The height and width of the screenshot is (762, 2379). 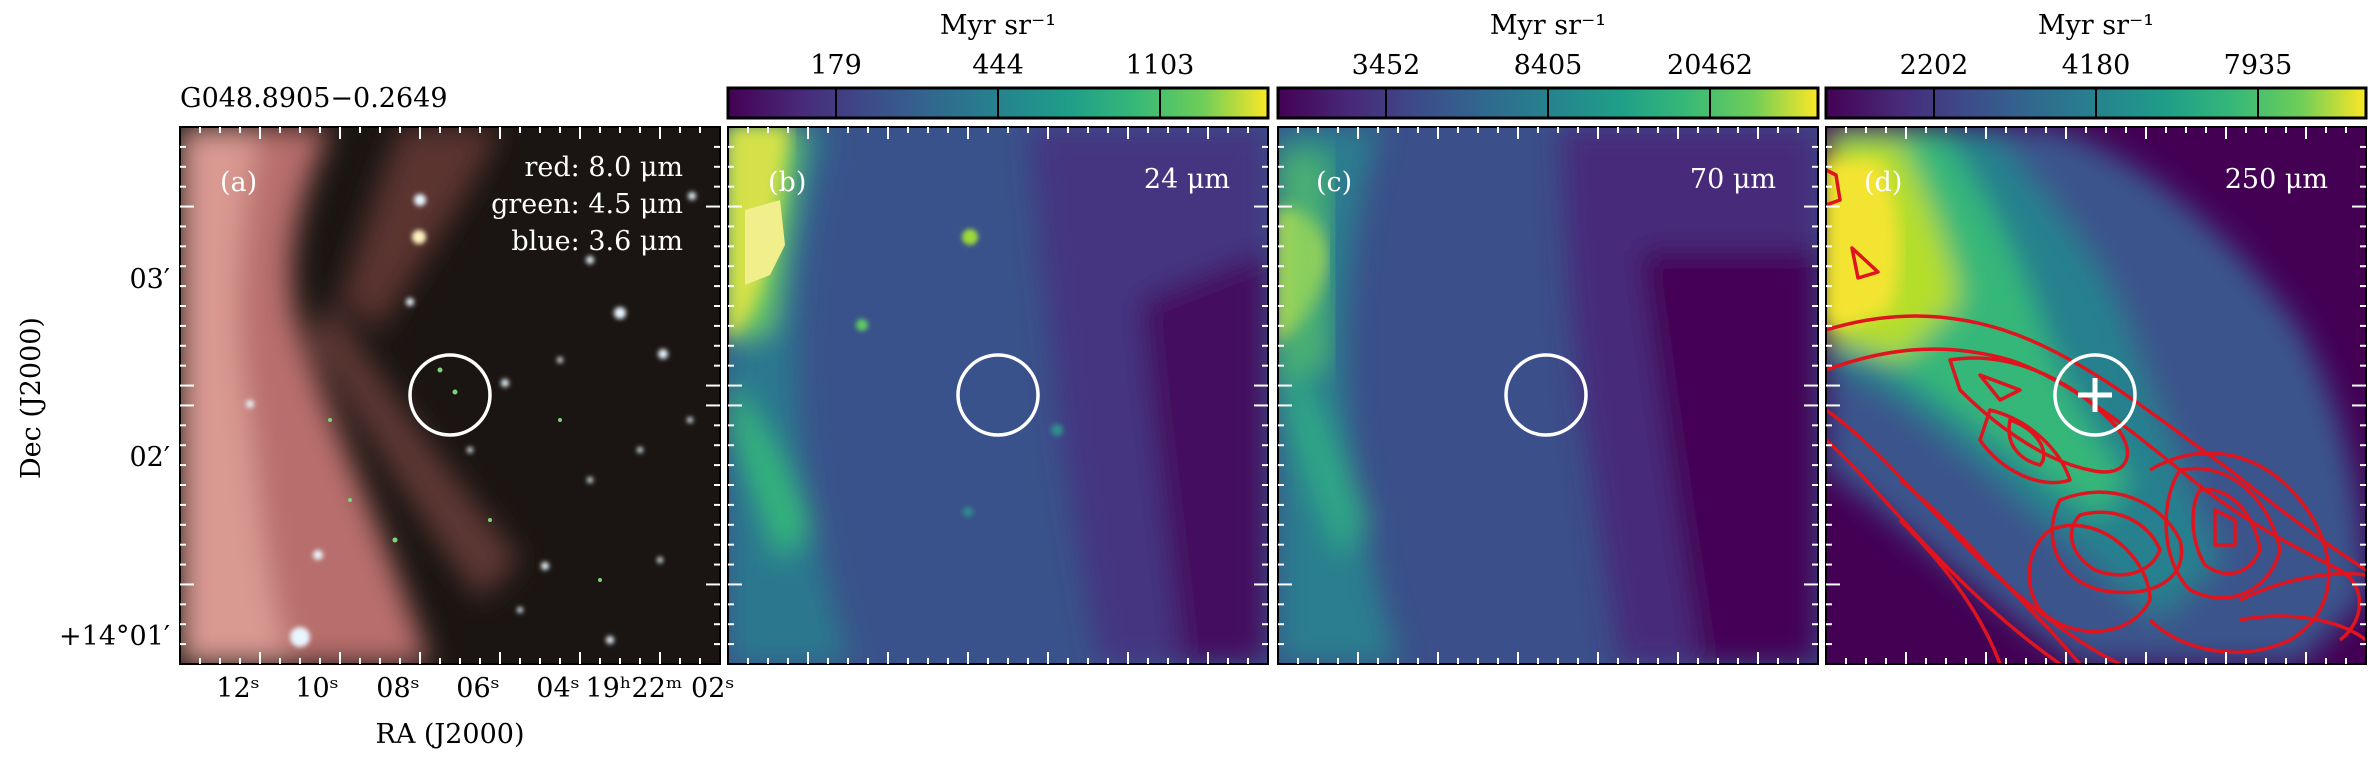 I want to click on xtick-06s: 06ˢ, so click(x=477, y=688).